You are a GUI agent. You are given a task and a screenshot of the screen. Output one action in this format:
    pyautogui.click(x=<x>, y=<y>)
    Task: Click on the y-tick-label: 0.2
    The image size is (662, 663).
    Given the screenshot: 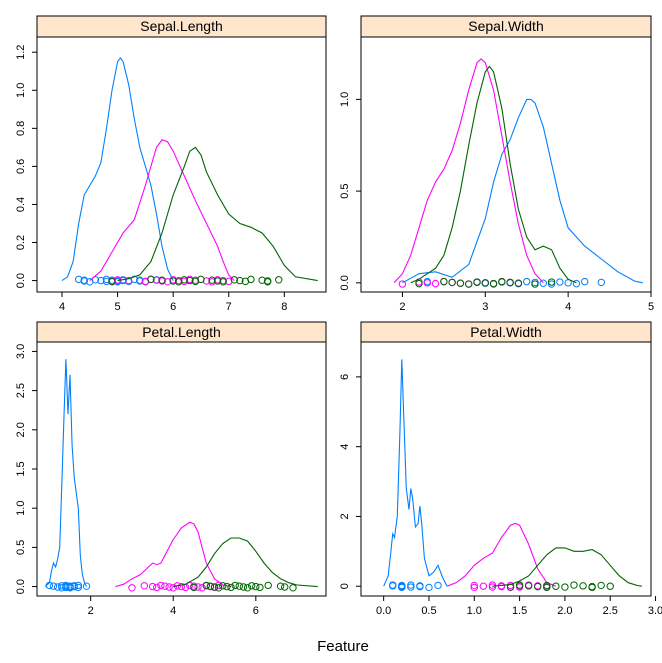 What is the action you would take?
    pyautogui.click(x=21, y=242)
    